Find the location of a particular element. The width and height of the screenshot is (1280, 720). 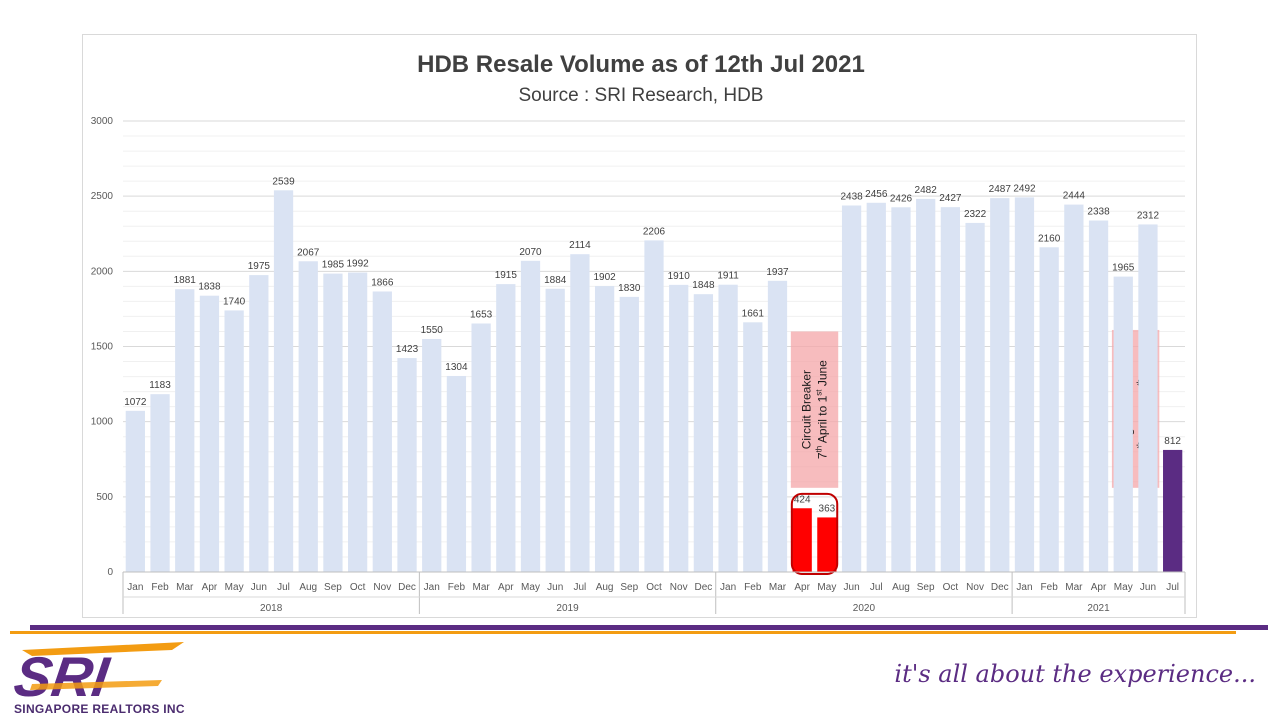

data-label: 2338 is located at coordinates (1098, 212).